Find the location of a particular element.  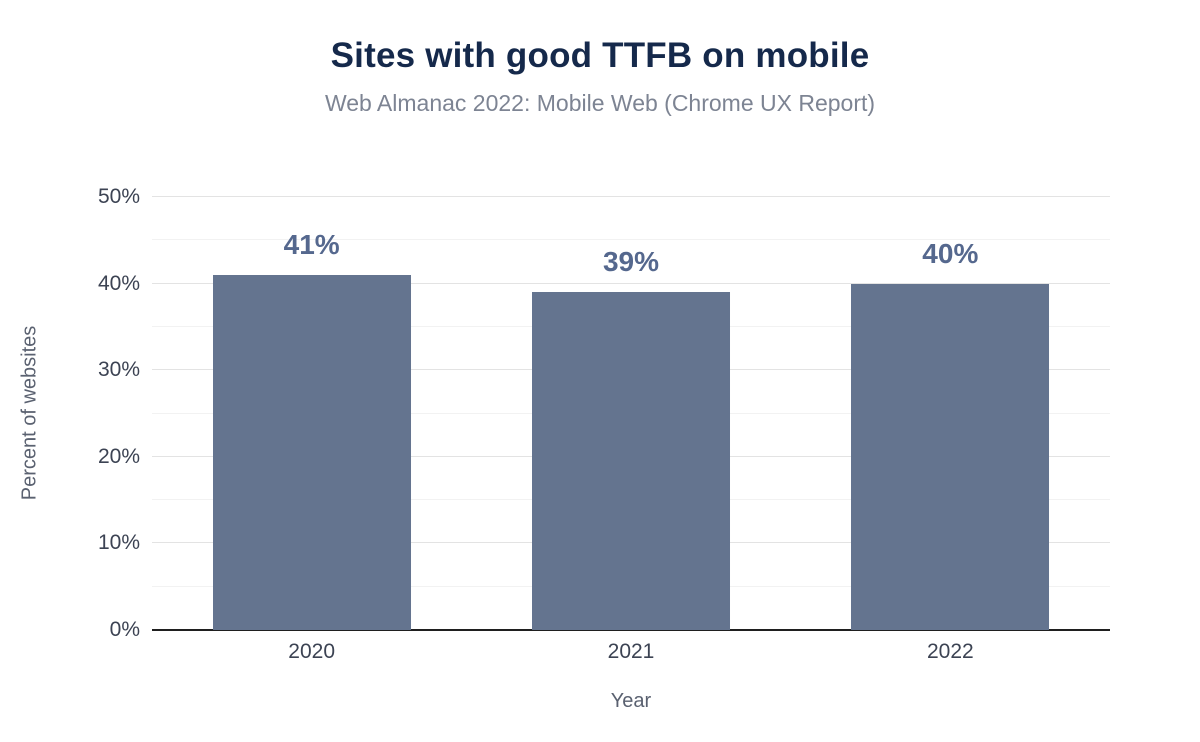

x-axis-line is located at coordinates (631, 630).